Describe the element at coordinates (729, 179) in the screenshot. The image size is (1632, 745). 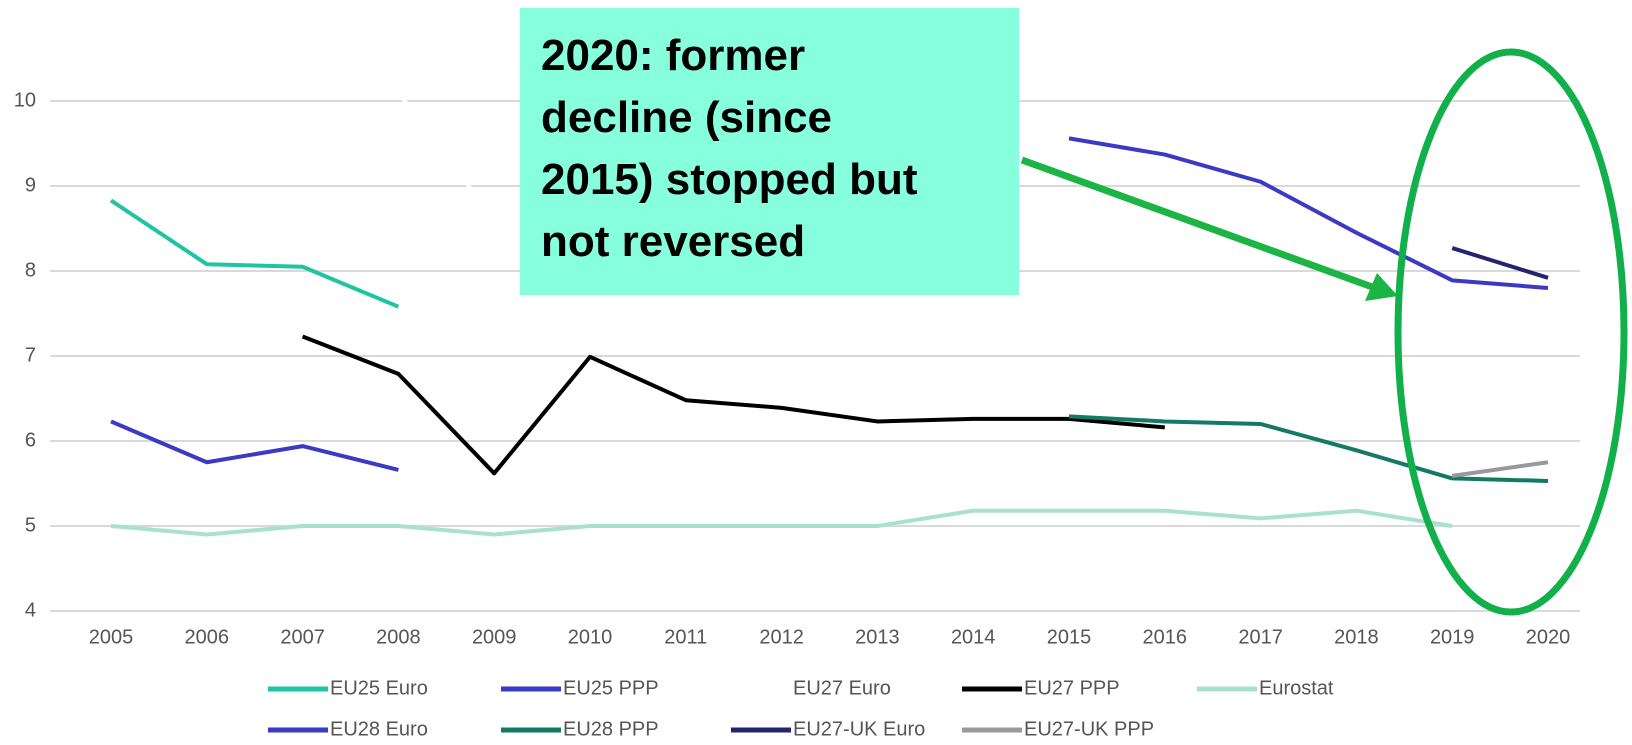
I see `annotation-text: 2015) stopped but` at that location.